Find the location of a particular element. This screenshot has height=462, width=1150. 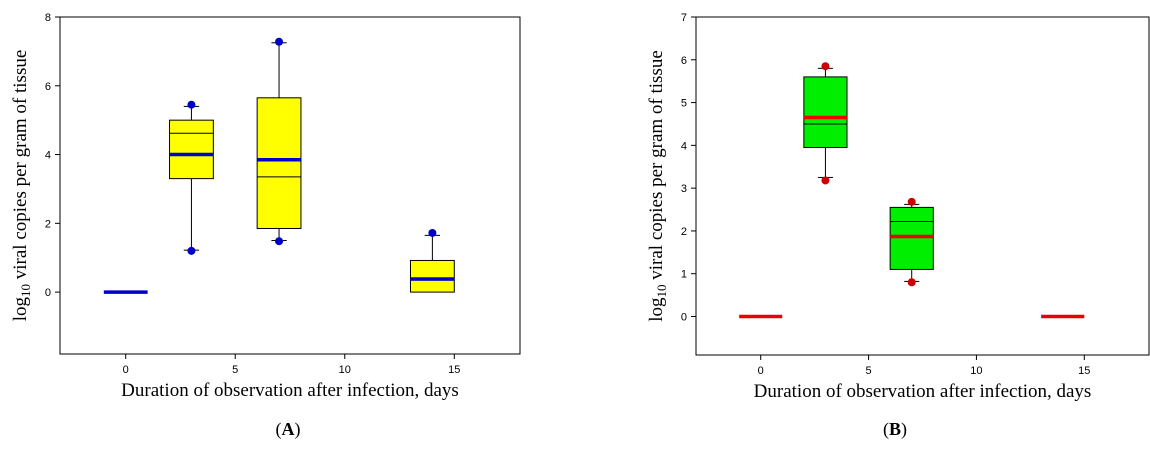

y-tick-label: 3 is located at coordinates (684, 189).